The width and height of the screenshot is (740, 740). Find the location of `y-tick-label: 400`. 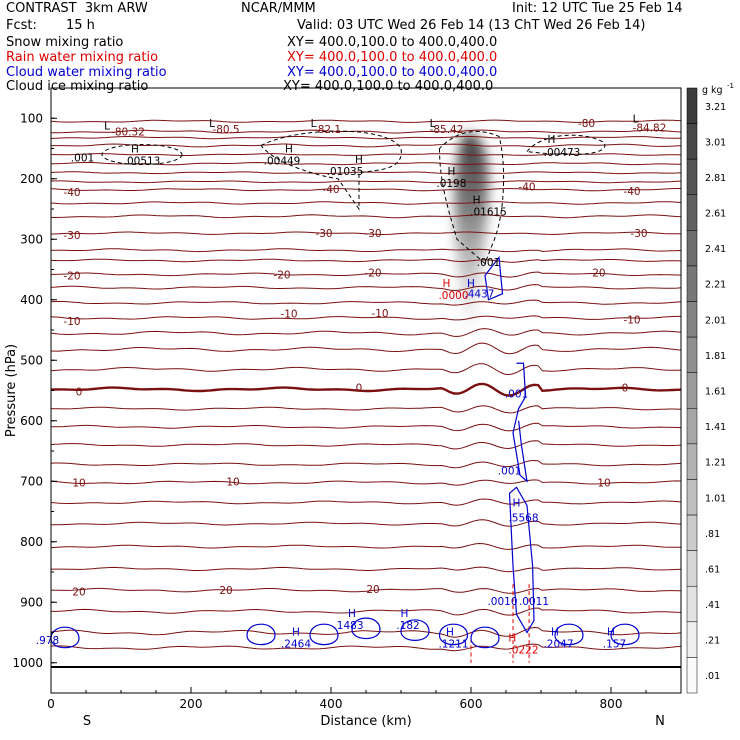

y-tick-label: 400 is located at coordinates (31, 300).